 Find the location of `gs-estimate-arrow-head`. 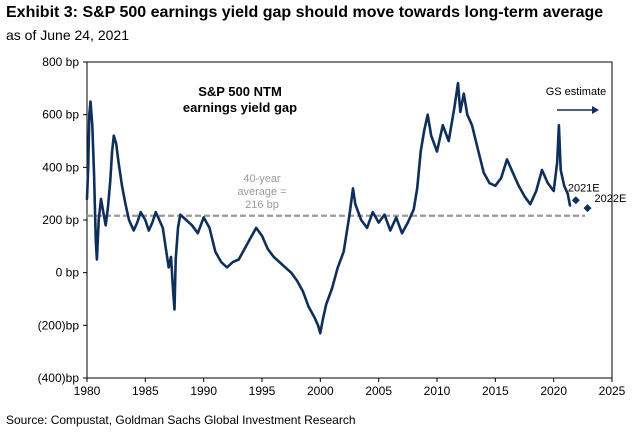

gs-estimate-arrow-head is located at coordinates (595, 110).